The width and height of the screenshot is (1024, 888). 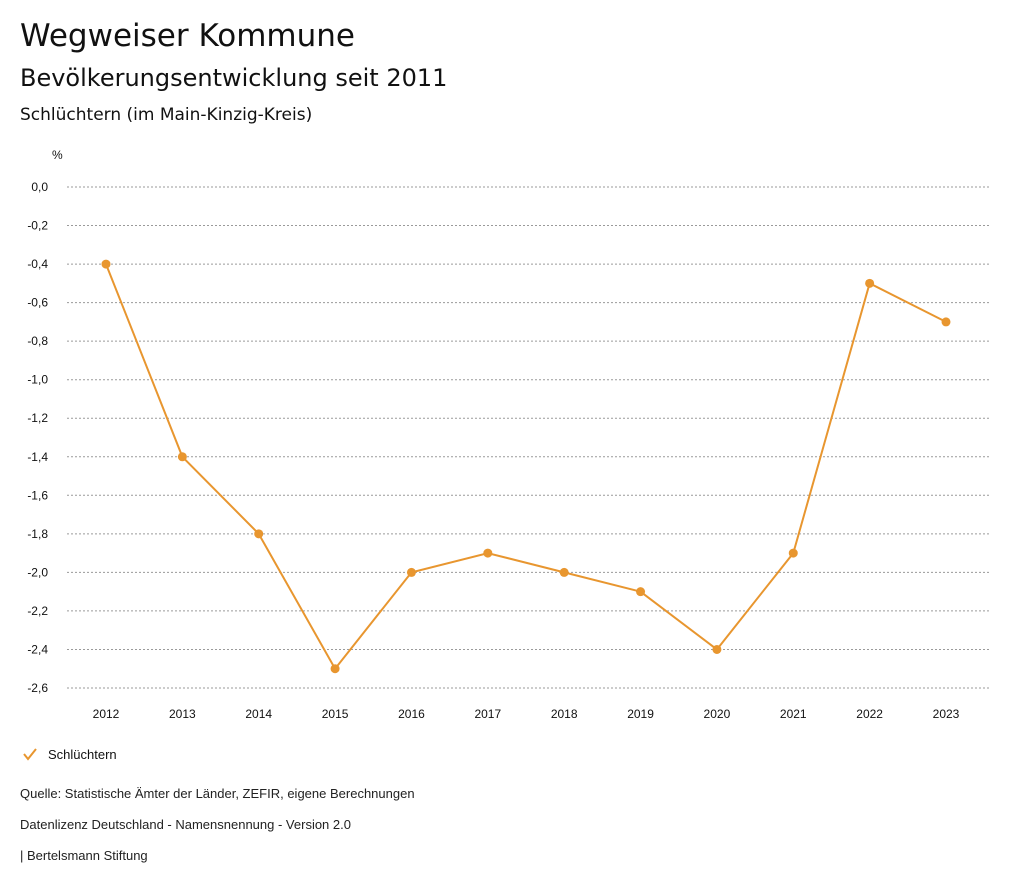 What do you see at coordinates (182, 714) in the screenshot?
I see `x-tick-label: 2013` at bounding box center [182, 714].